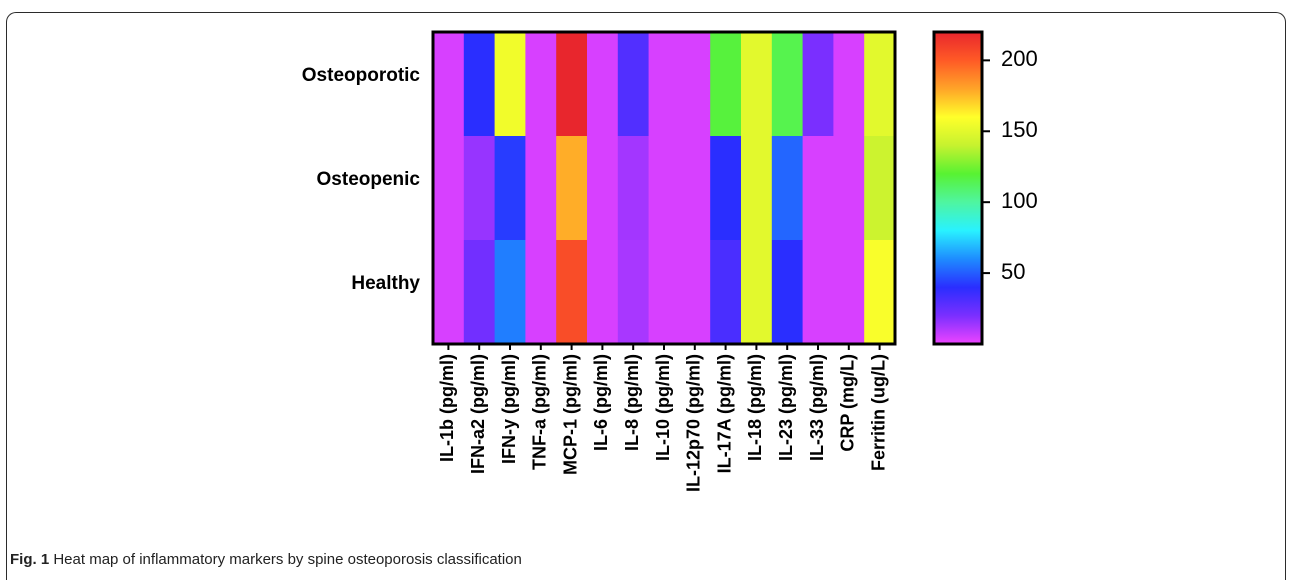 The width and height of the screenshot is (1292, 580). What do you see at coordinates (509, 409) in the screenshot?
I see `column-label: IFN-y (pg/ml)` at bounding box center [509, 409].